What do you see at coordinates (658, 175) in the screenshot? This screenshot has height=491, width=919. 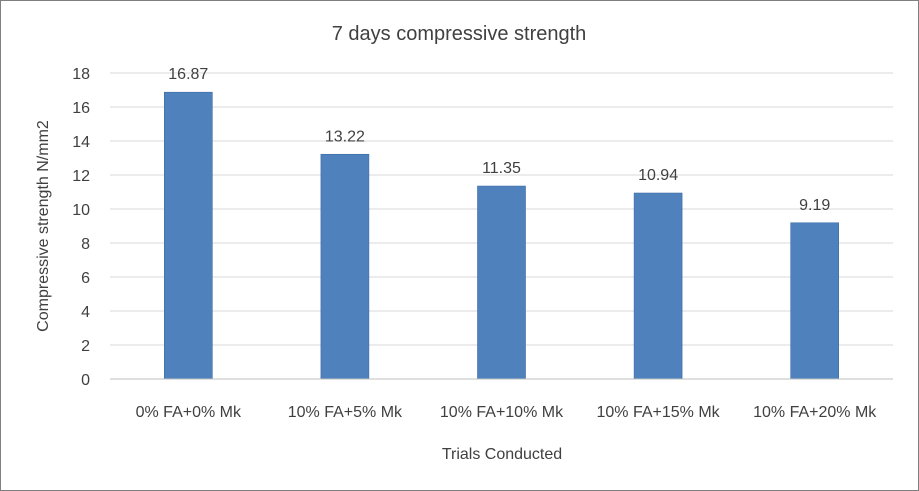 I see `data-label: 10.94` at bounding box center [658, 175].